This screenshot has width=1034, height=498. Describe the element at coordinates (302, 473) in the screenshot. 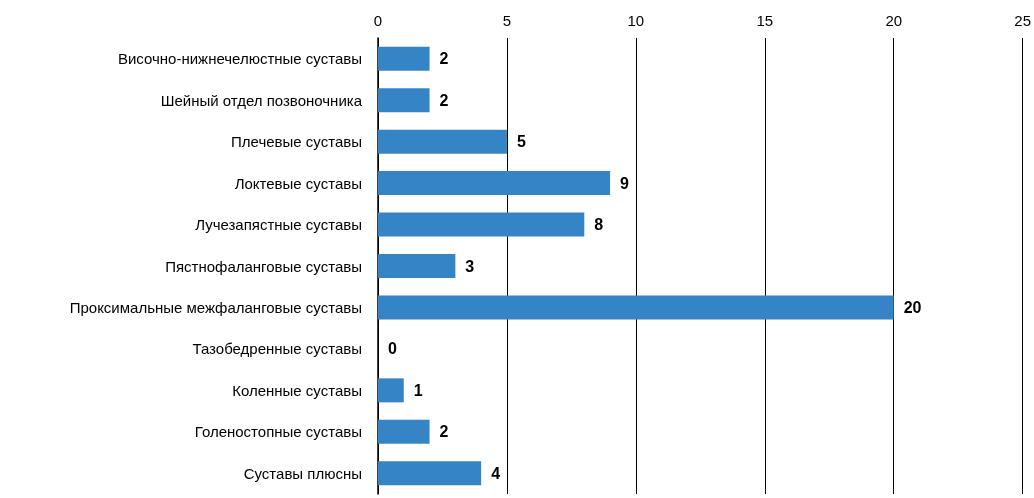

I see `y-tick-label: Суставы плюсны` at that location.